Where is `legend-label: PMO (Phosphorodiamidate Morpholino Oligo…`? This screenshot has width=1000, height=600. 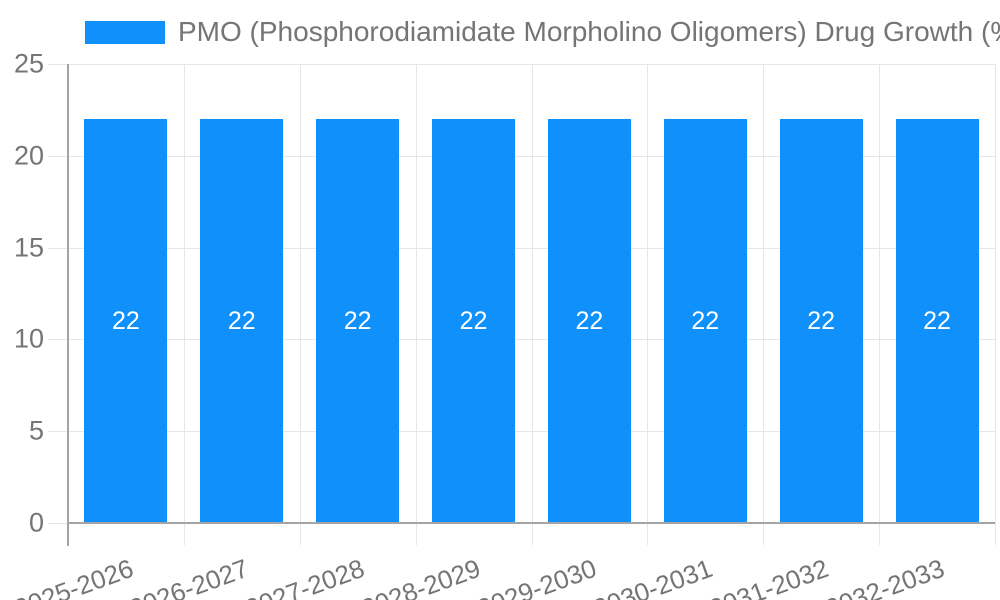 legend-label: PMO (Phosphorodiamidate Morpholino Oligo… is located at coordinates (589, 31).